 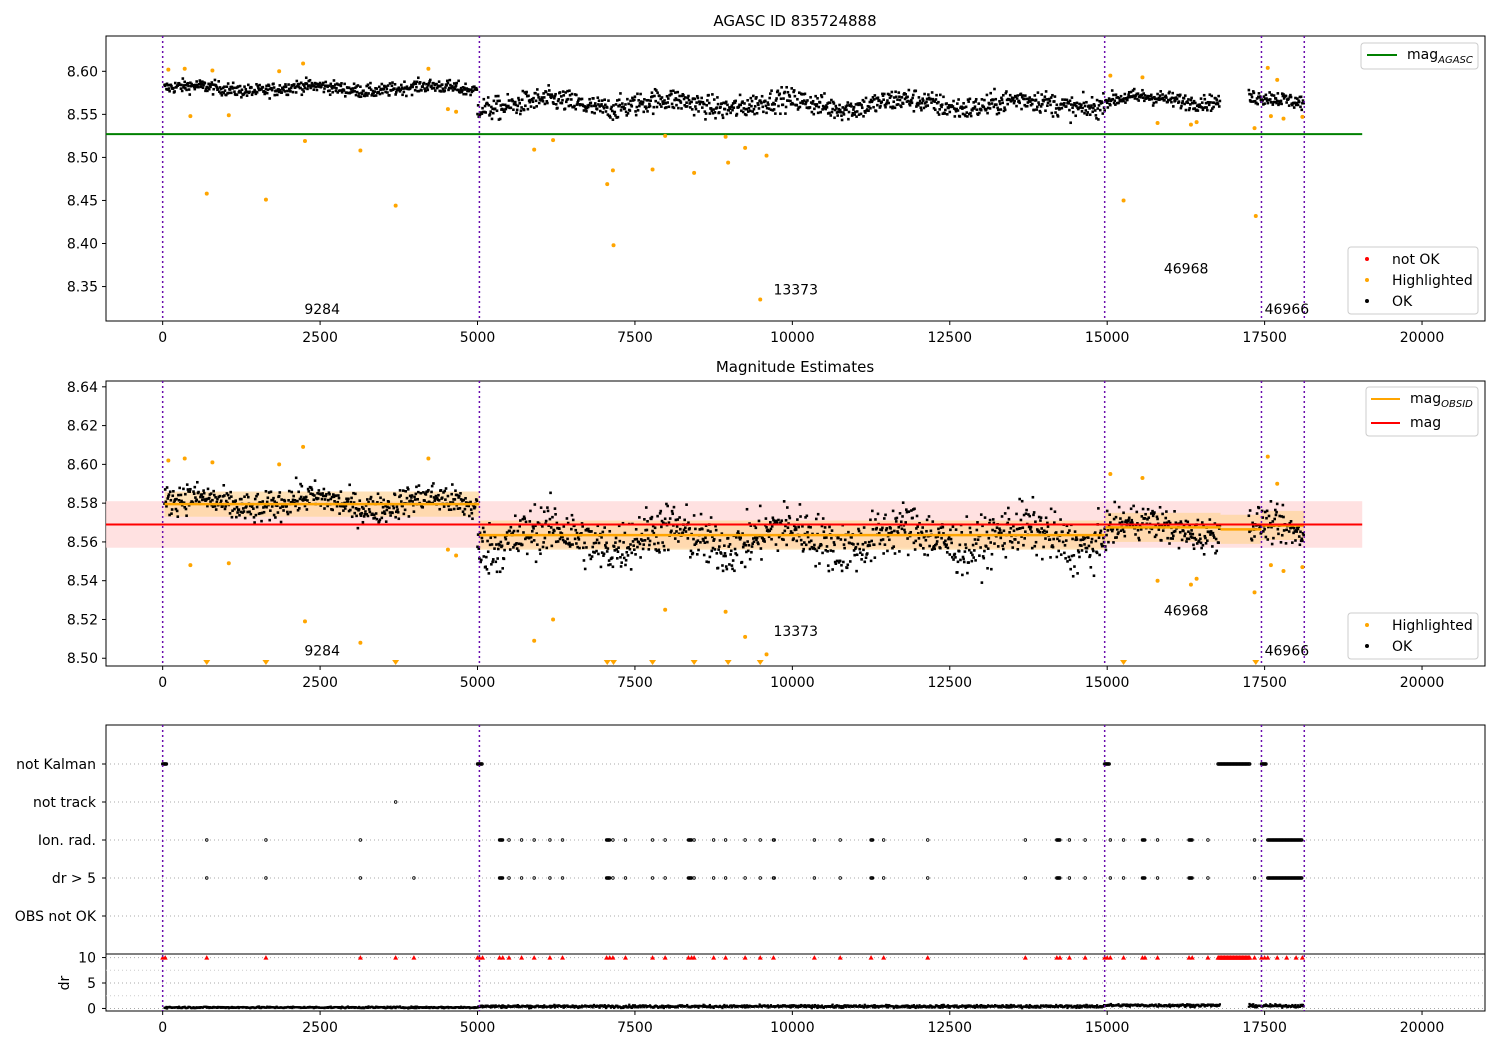 I want to click on mag-obsid-label: 9284, so click(x=322, y=651).